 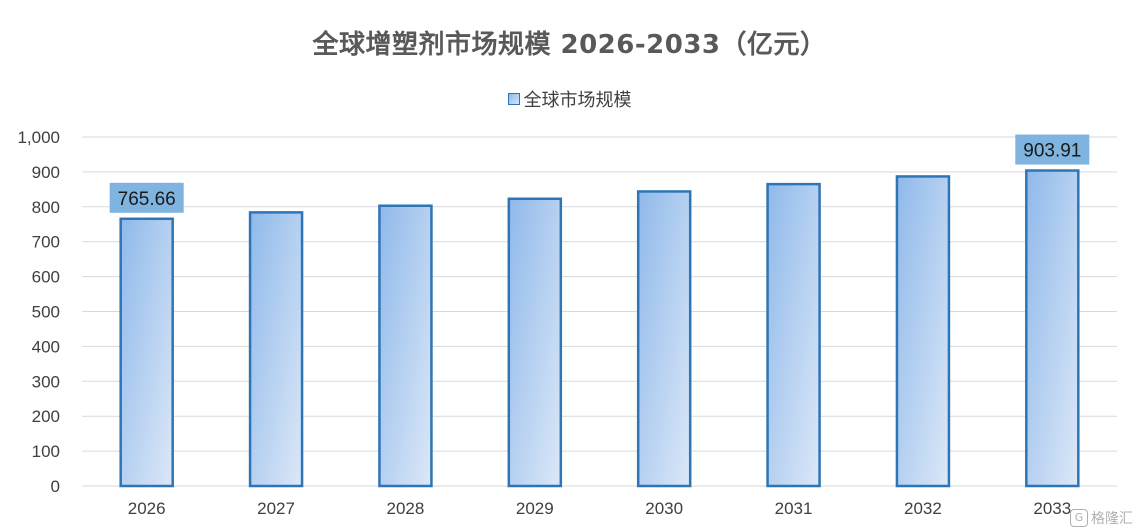 I want to click on chart-title: 全球增塑剂市场规模 2026-2033（亿元）, so click(x=569, y=45).